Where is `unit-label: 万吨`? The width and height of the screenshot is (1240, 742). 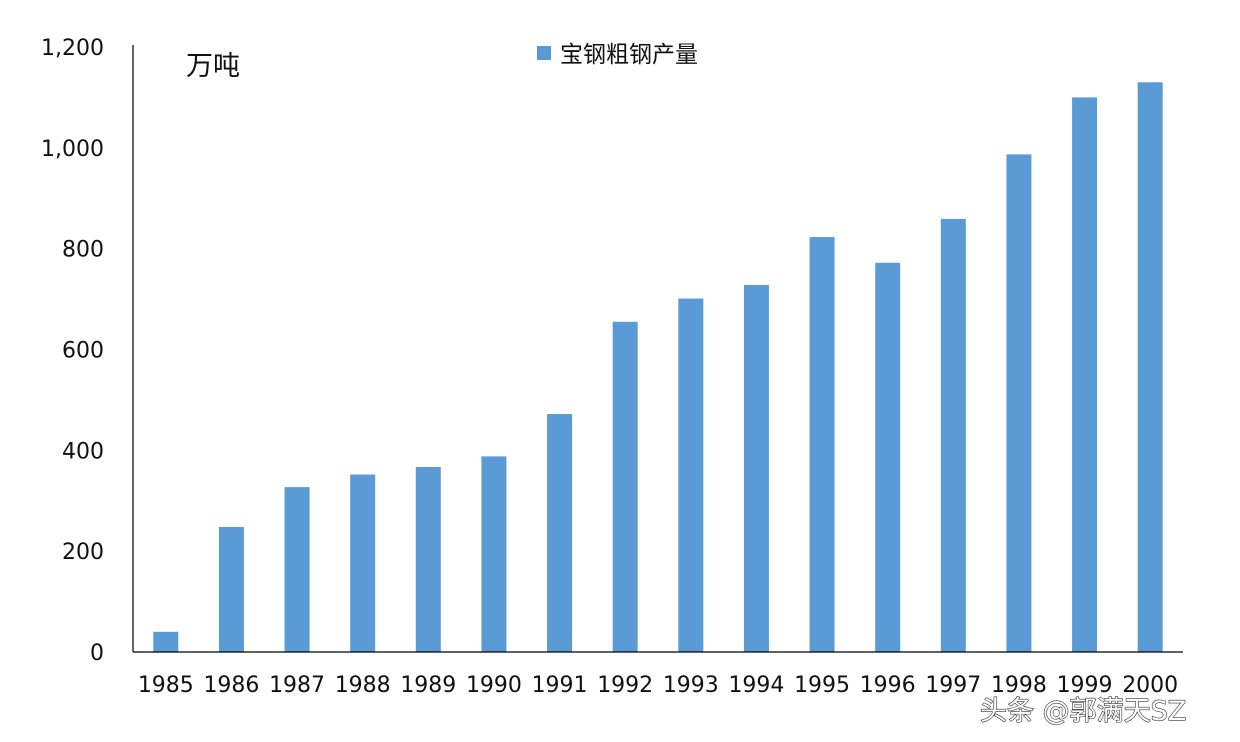
unit-label: 万吨 is located at coordinates (213, 66).